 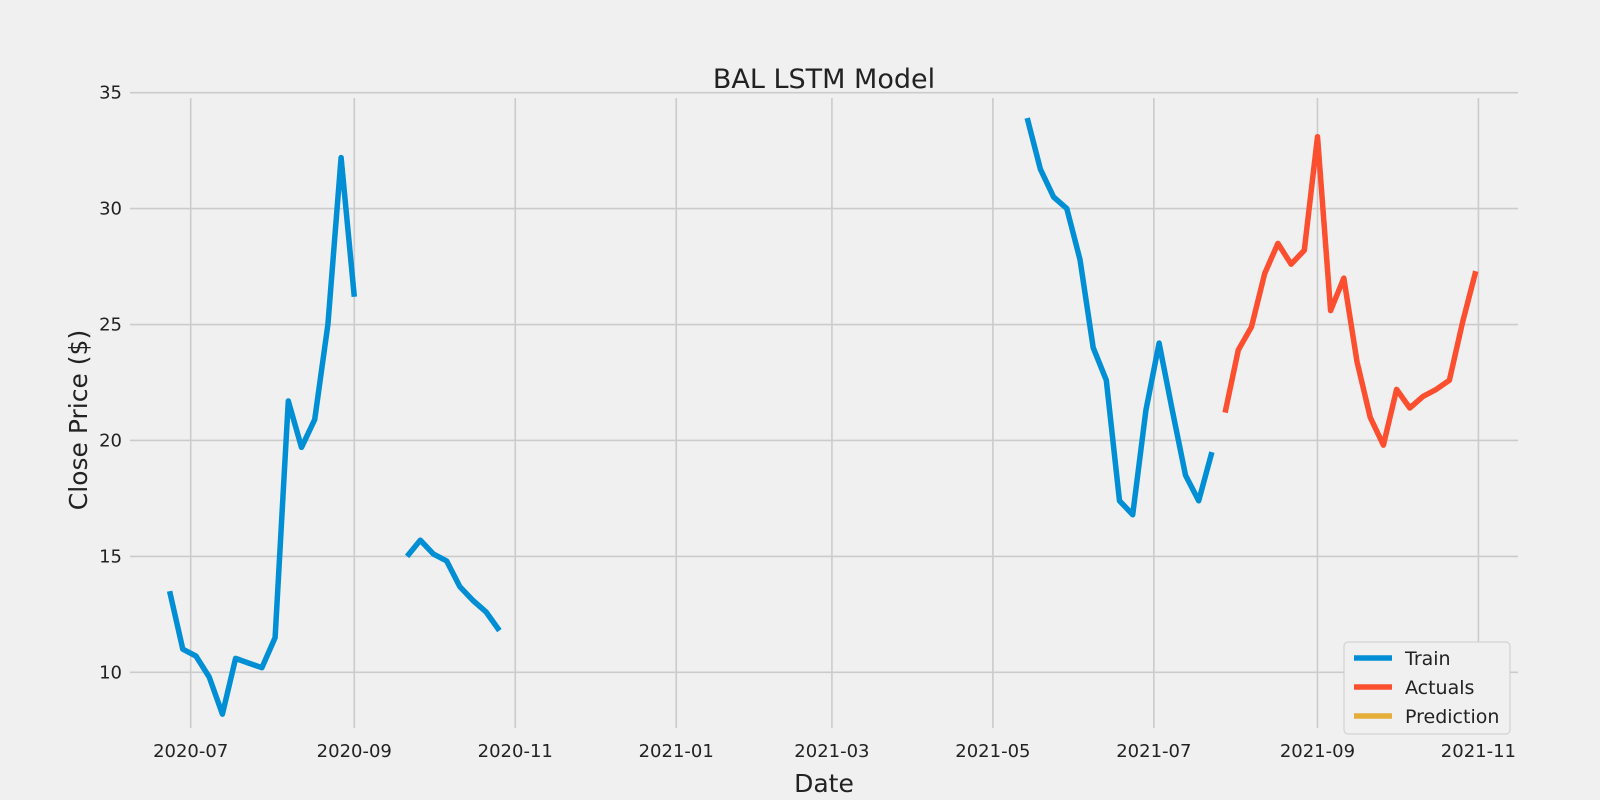 What do you see at coordinates (1350, 290) in the screenshot?
I see `series-line-actuals` at bounding box center [1350, 290].